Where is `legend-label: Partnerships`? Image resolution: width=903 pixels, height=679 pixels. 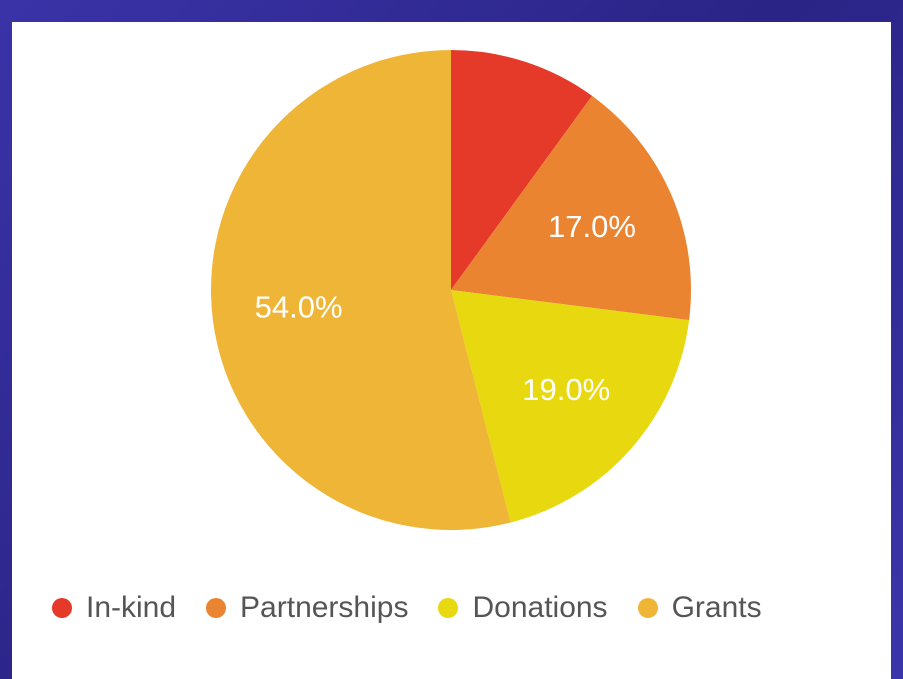
legend-label: Partnerships is located at coordinates (324, 607).